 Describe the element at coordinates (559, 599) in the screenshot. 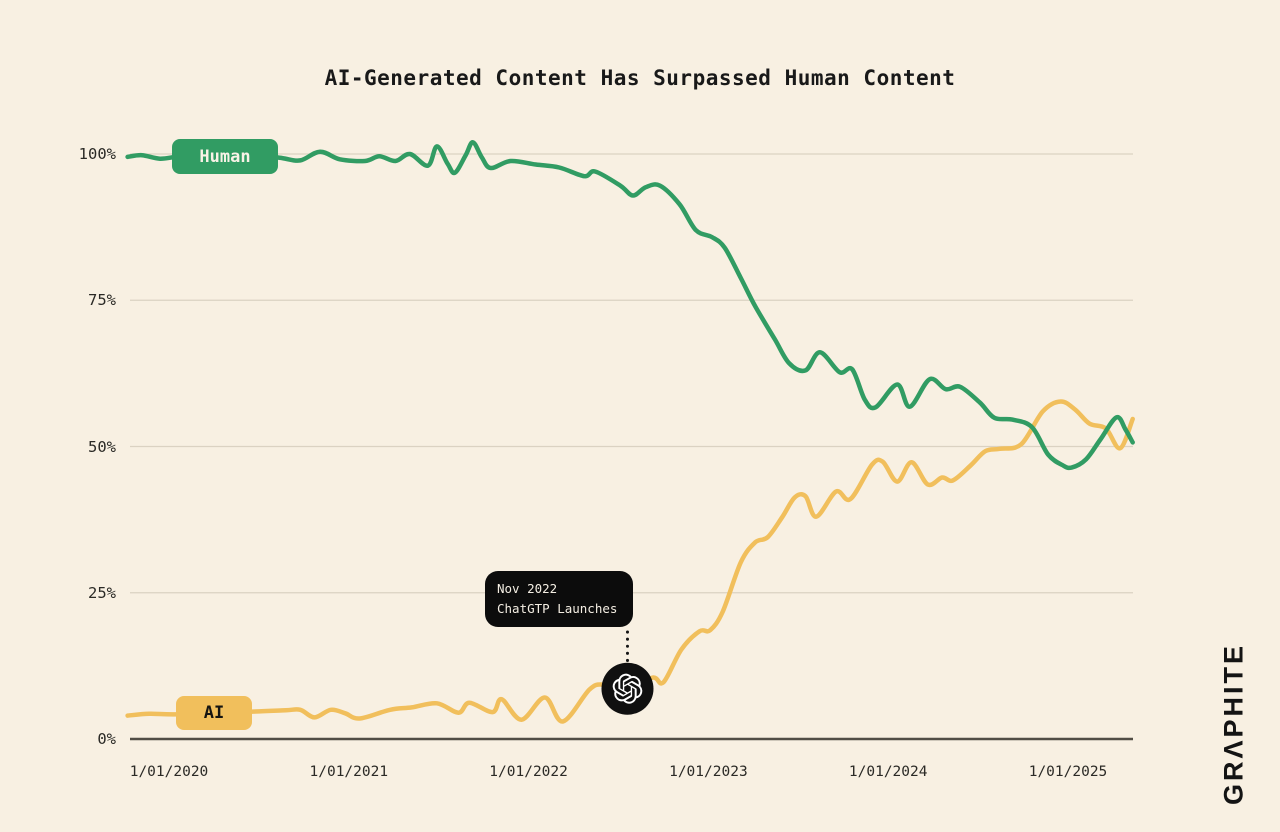

I see `annotation-tooltip: Nov 2022 ChatGTP Launches` at that location.